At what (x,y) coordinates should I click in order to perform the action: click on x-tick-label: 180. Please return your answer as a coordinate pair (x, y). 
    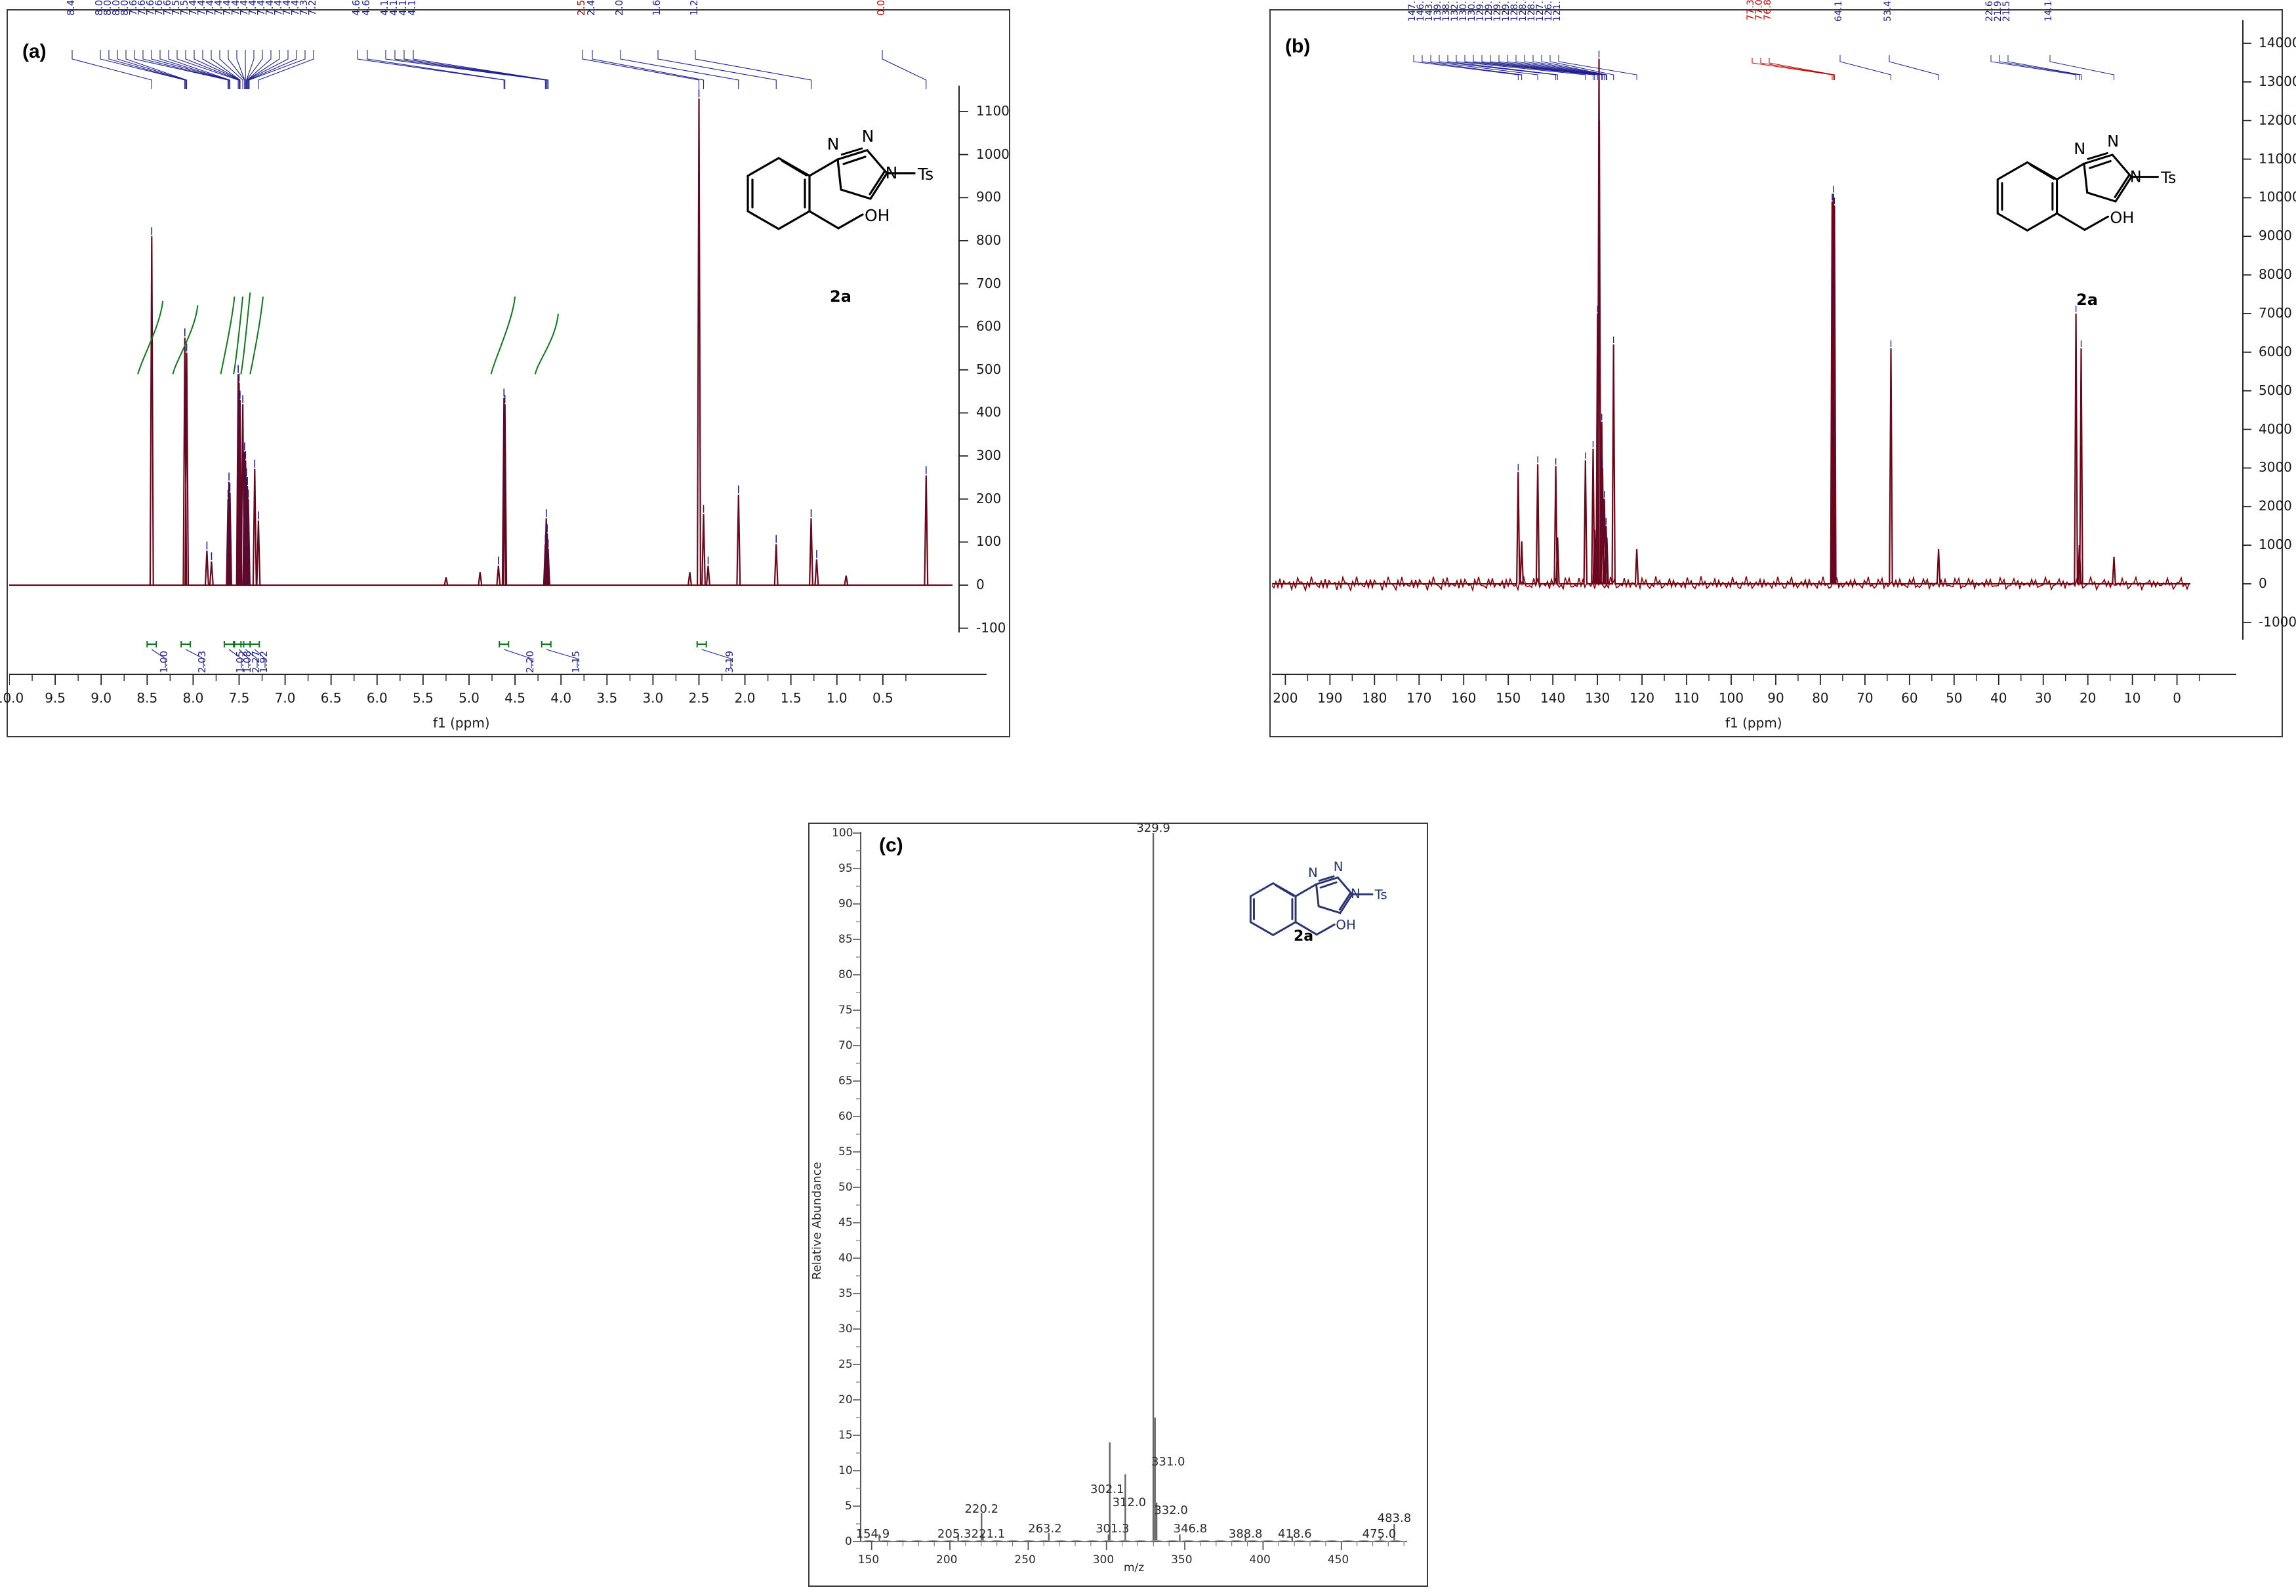
    Looking at the image, I should click on (1374, 698).